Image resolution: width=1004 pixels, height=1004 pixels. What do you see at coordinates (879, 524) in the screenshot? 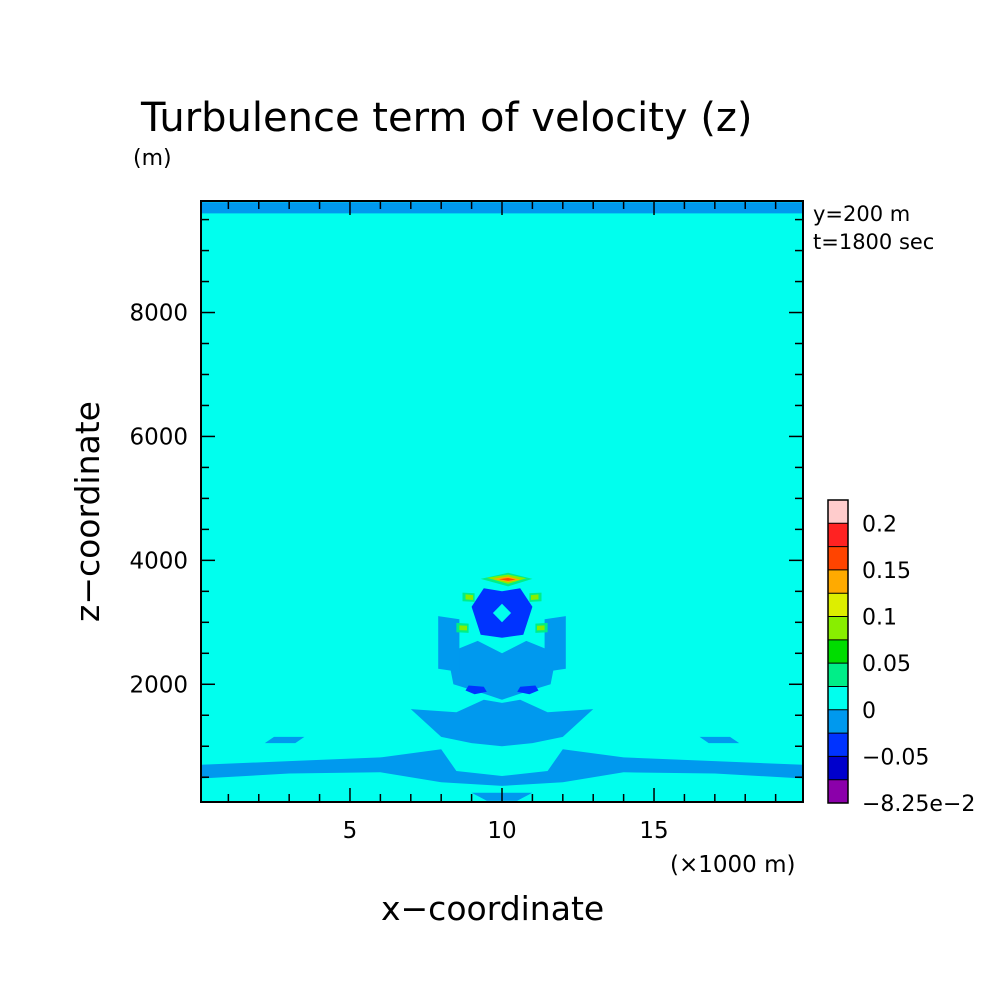
I see `colorbar-label-0: 0.2` at bounding box center [879, 524].